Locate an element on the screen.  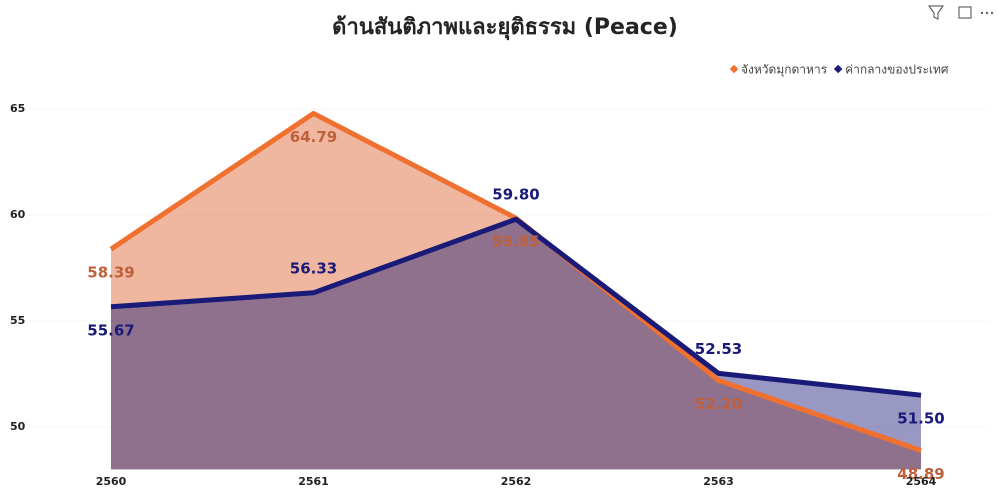
data-label: 48.89 is located at coordinates (920, 474).